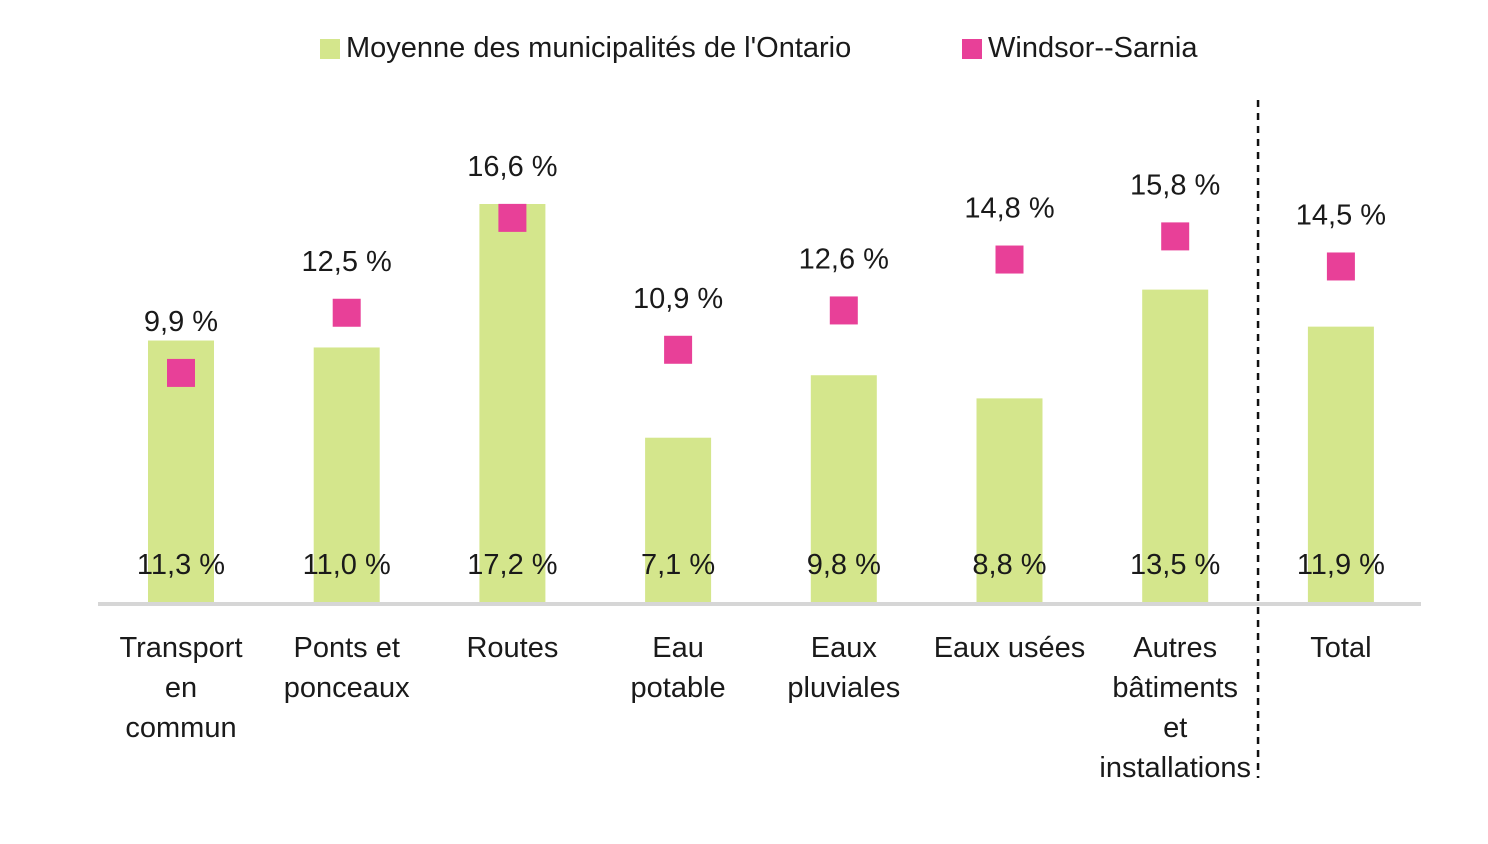 This screenshot has height=844, width=1488. Describe the element at coordinates (1175, 688) in the screenshot. I see `category-label-6-line-1: bâtiments` at that location.